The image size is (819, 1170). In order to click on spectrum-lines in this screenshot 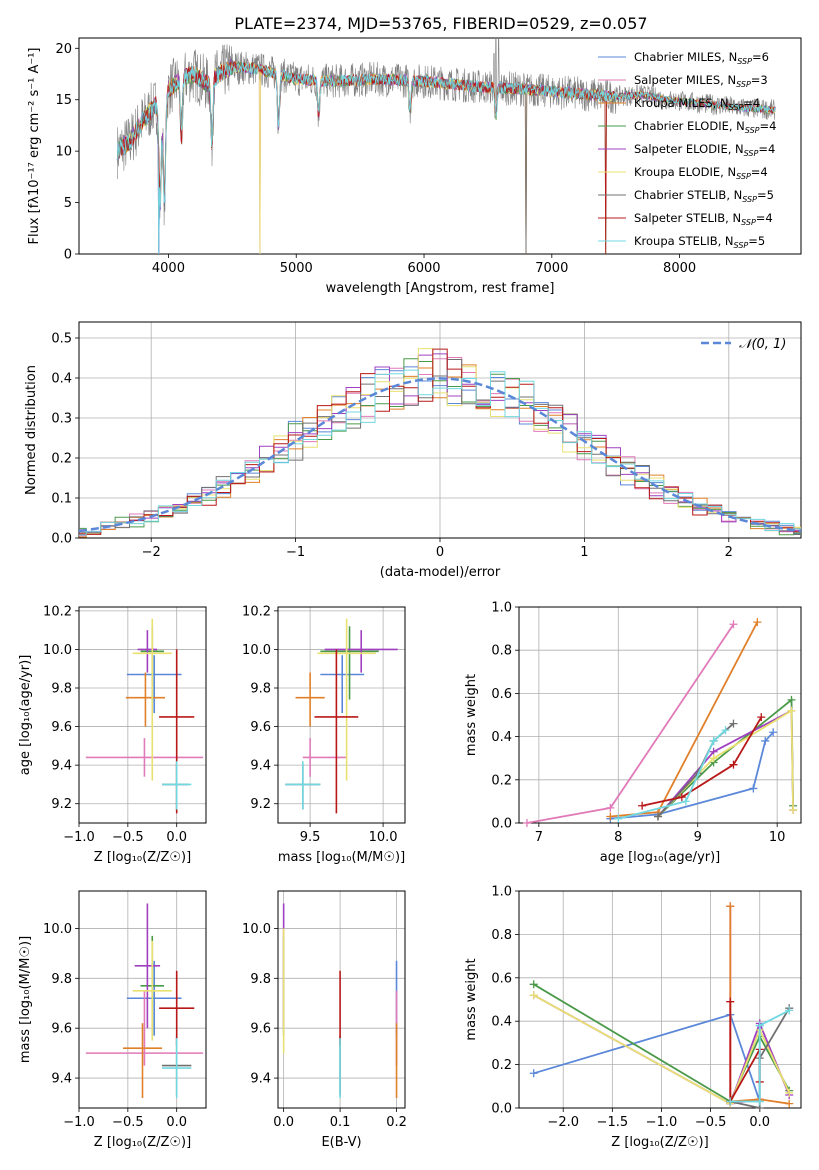, I will do `click(446, 146)`.